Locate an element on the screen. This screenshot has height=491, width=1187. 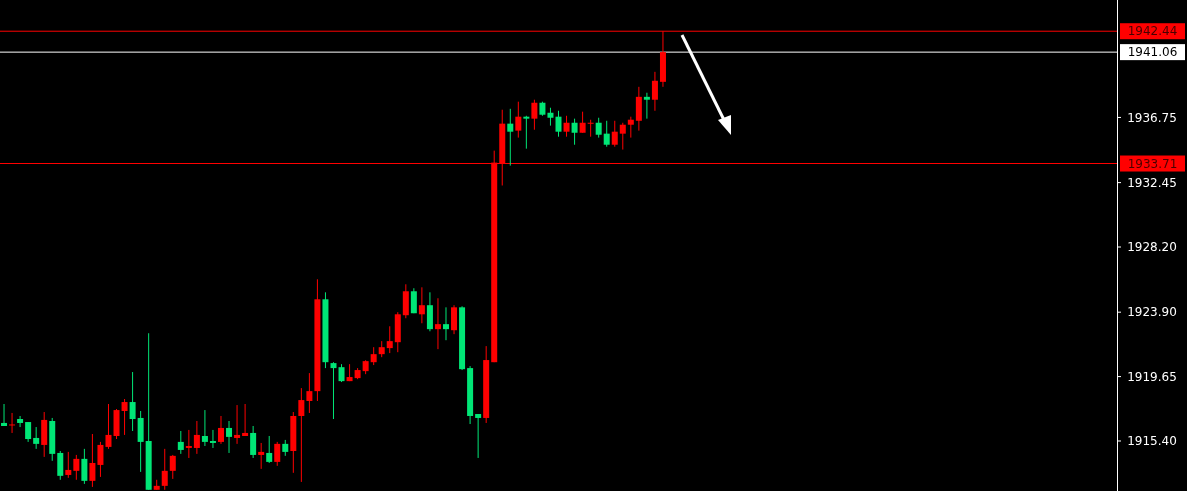
y-tick-label: 1919.65 is located at coordinates (1152, 376).